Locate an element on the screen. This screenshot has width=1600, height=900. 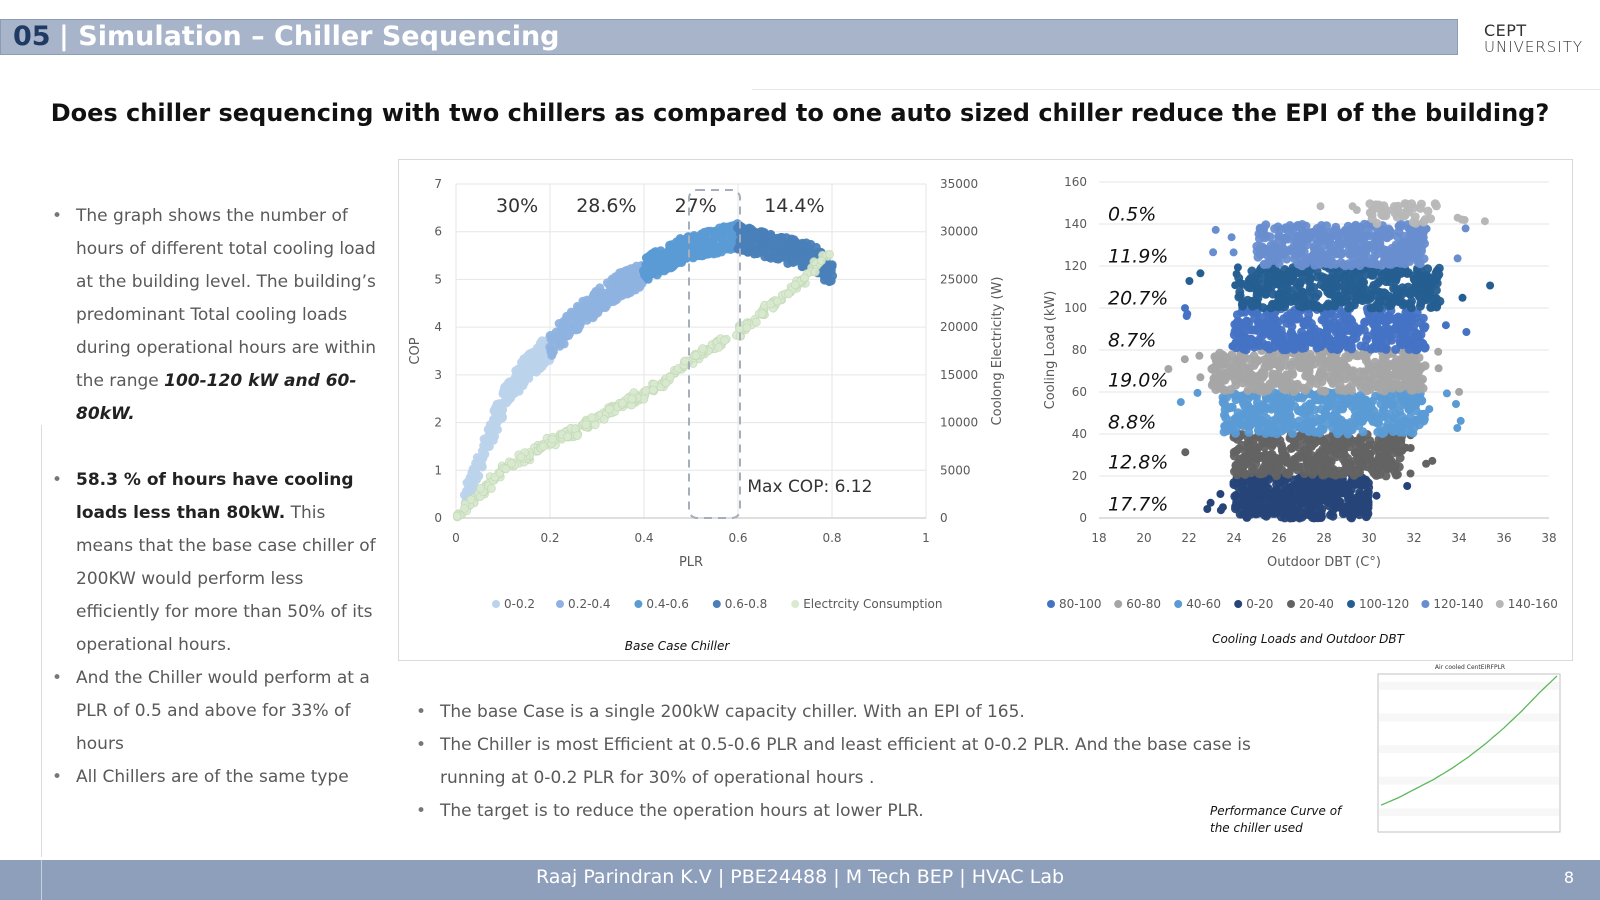
chart2-x-tick: 36 is located at coordinates (1503, 538).